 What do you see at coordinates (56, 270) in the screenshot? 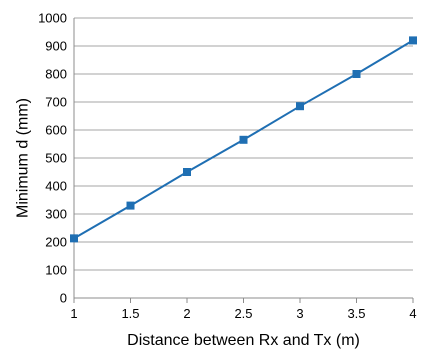
I see `y-tick-label: 100` at bounding box center [56, 270].